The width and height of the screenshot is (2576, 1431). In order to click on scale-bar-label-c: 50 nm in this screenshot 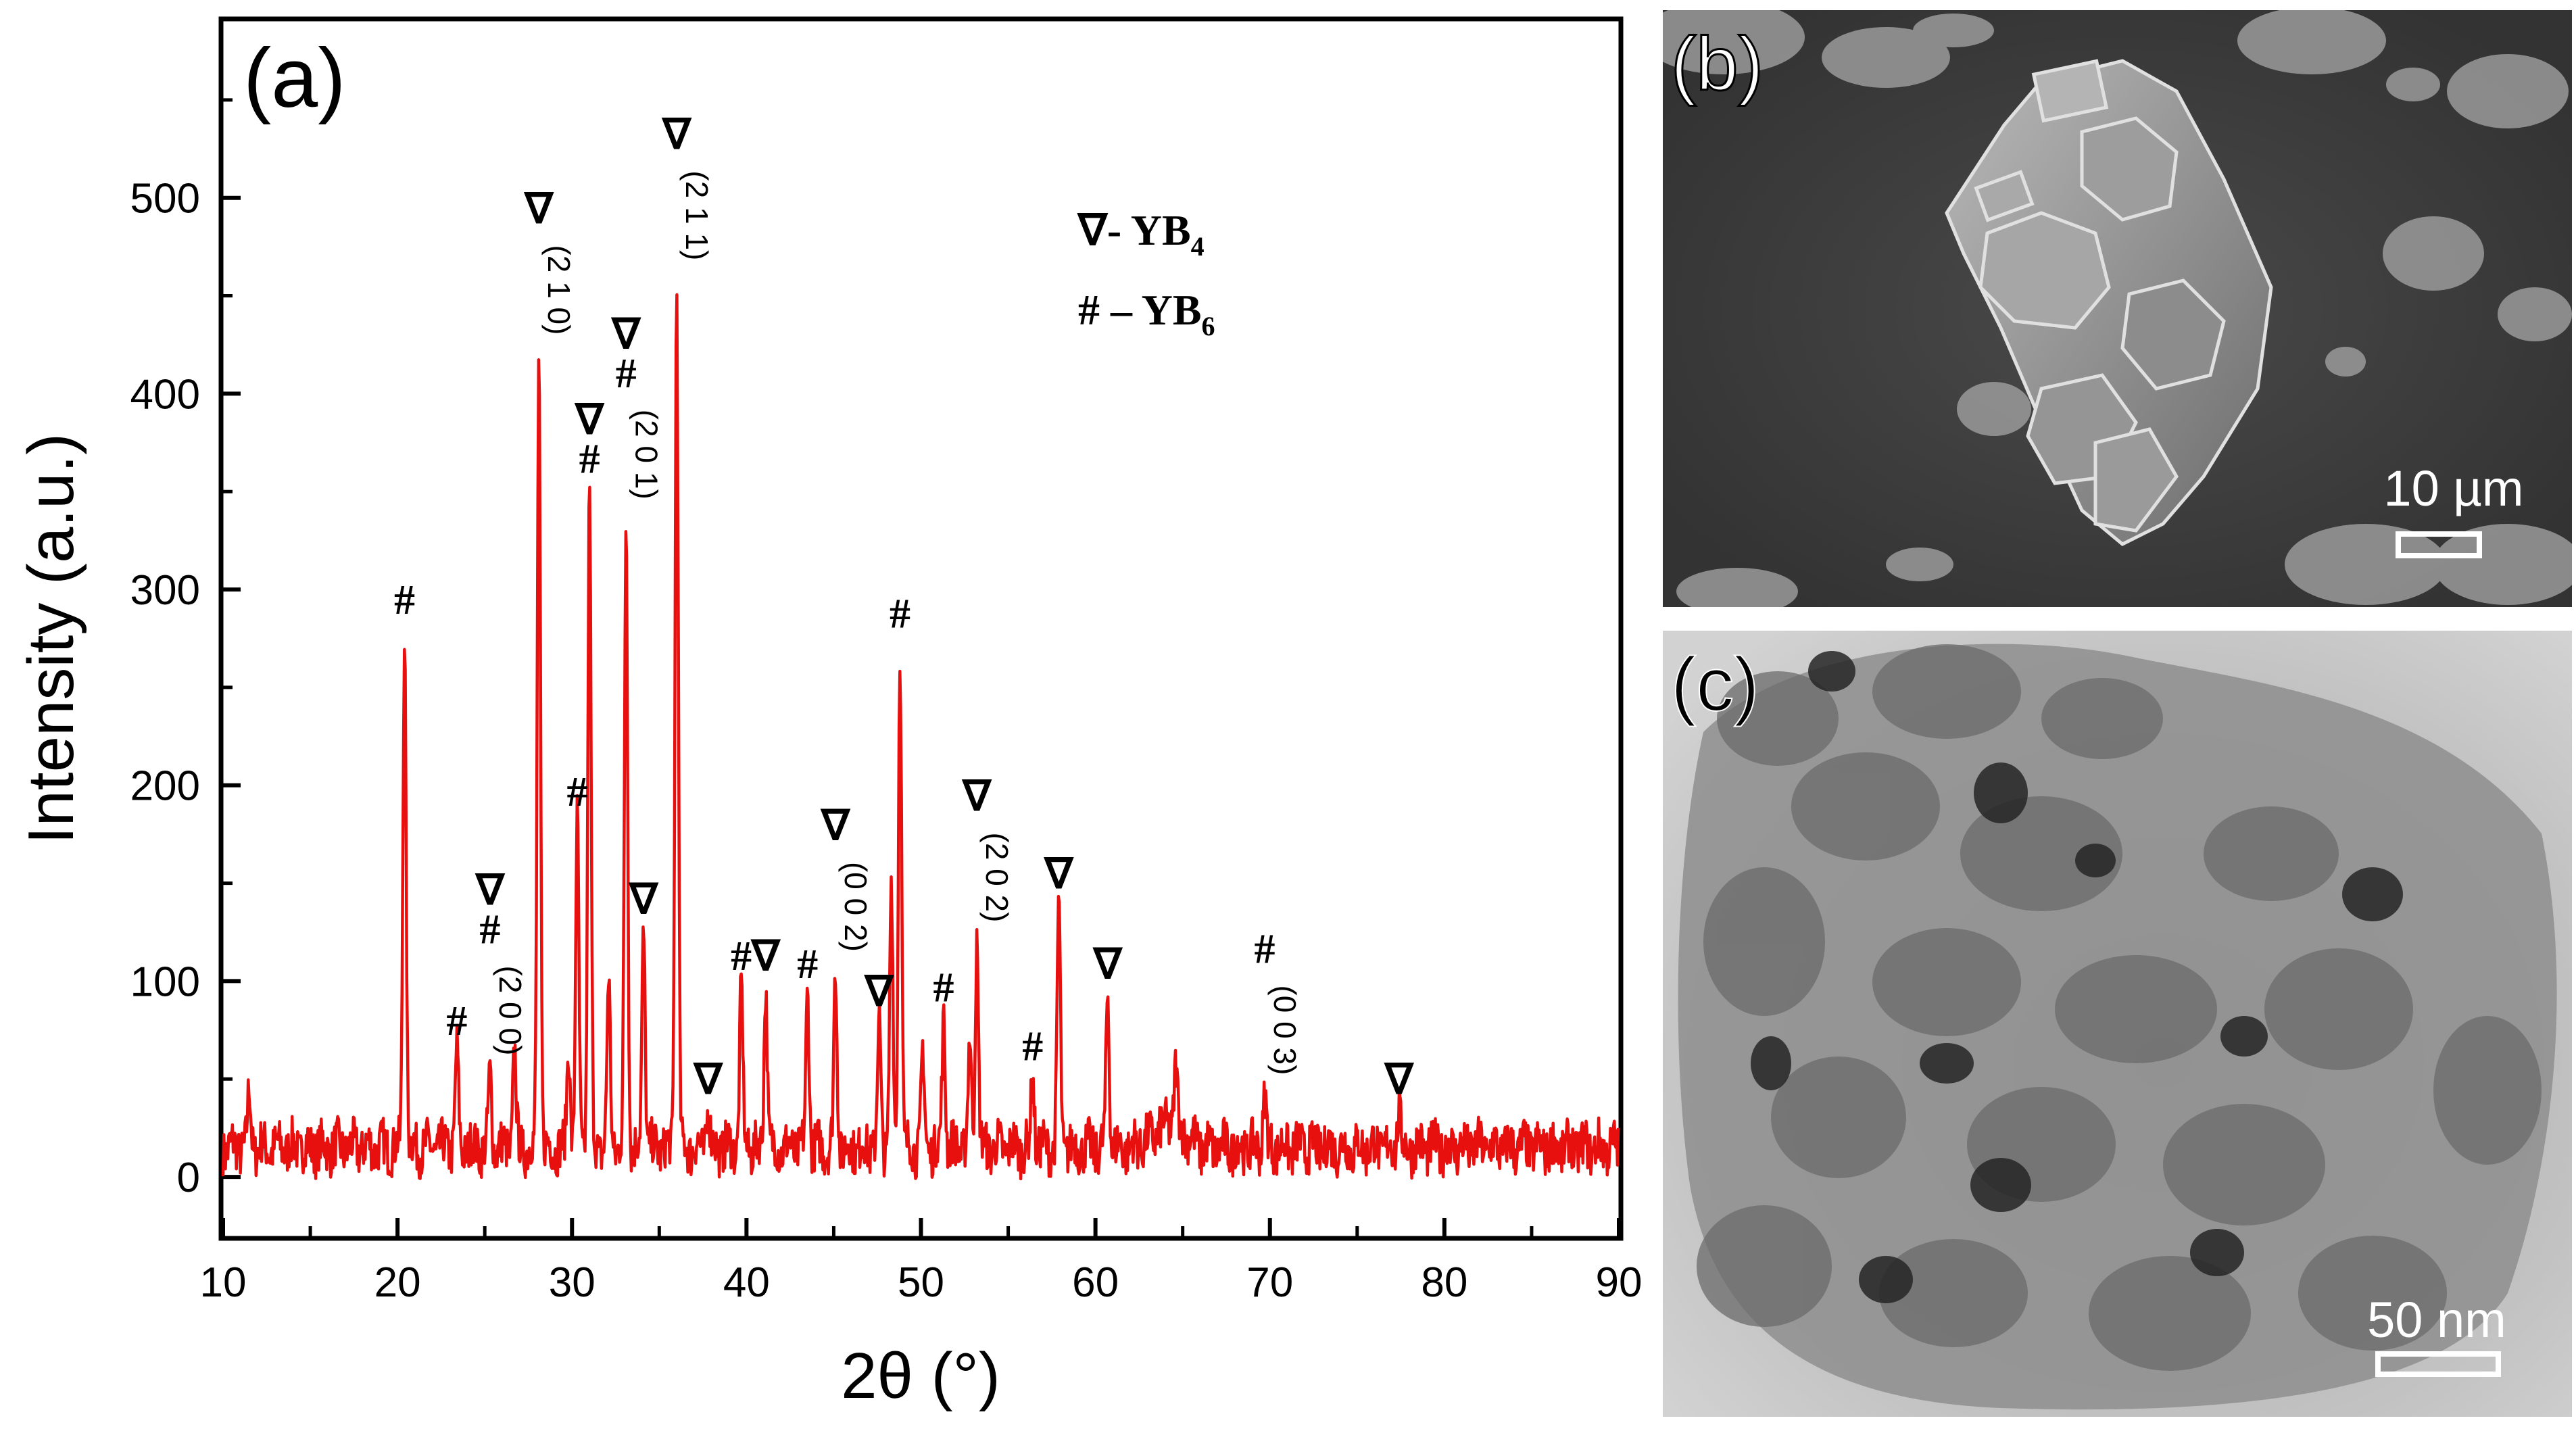, I will do `click(2436, 1320)`.